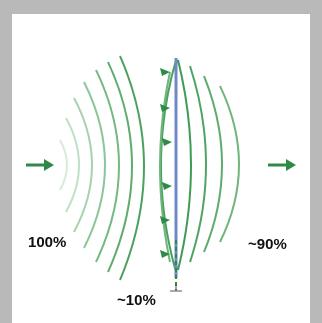 This screenshot has height=323, width=322. What do you see at coordinates (267, 244) in the screenshot?
I see `transmitted-label: ~90%` at bounding box center [267, 244].